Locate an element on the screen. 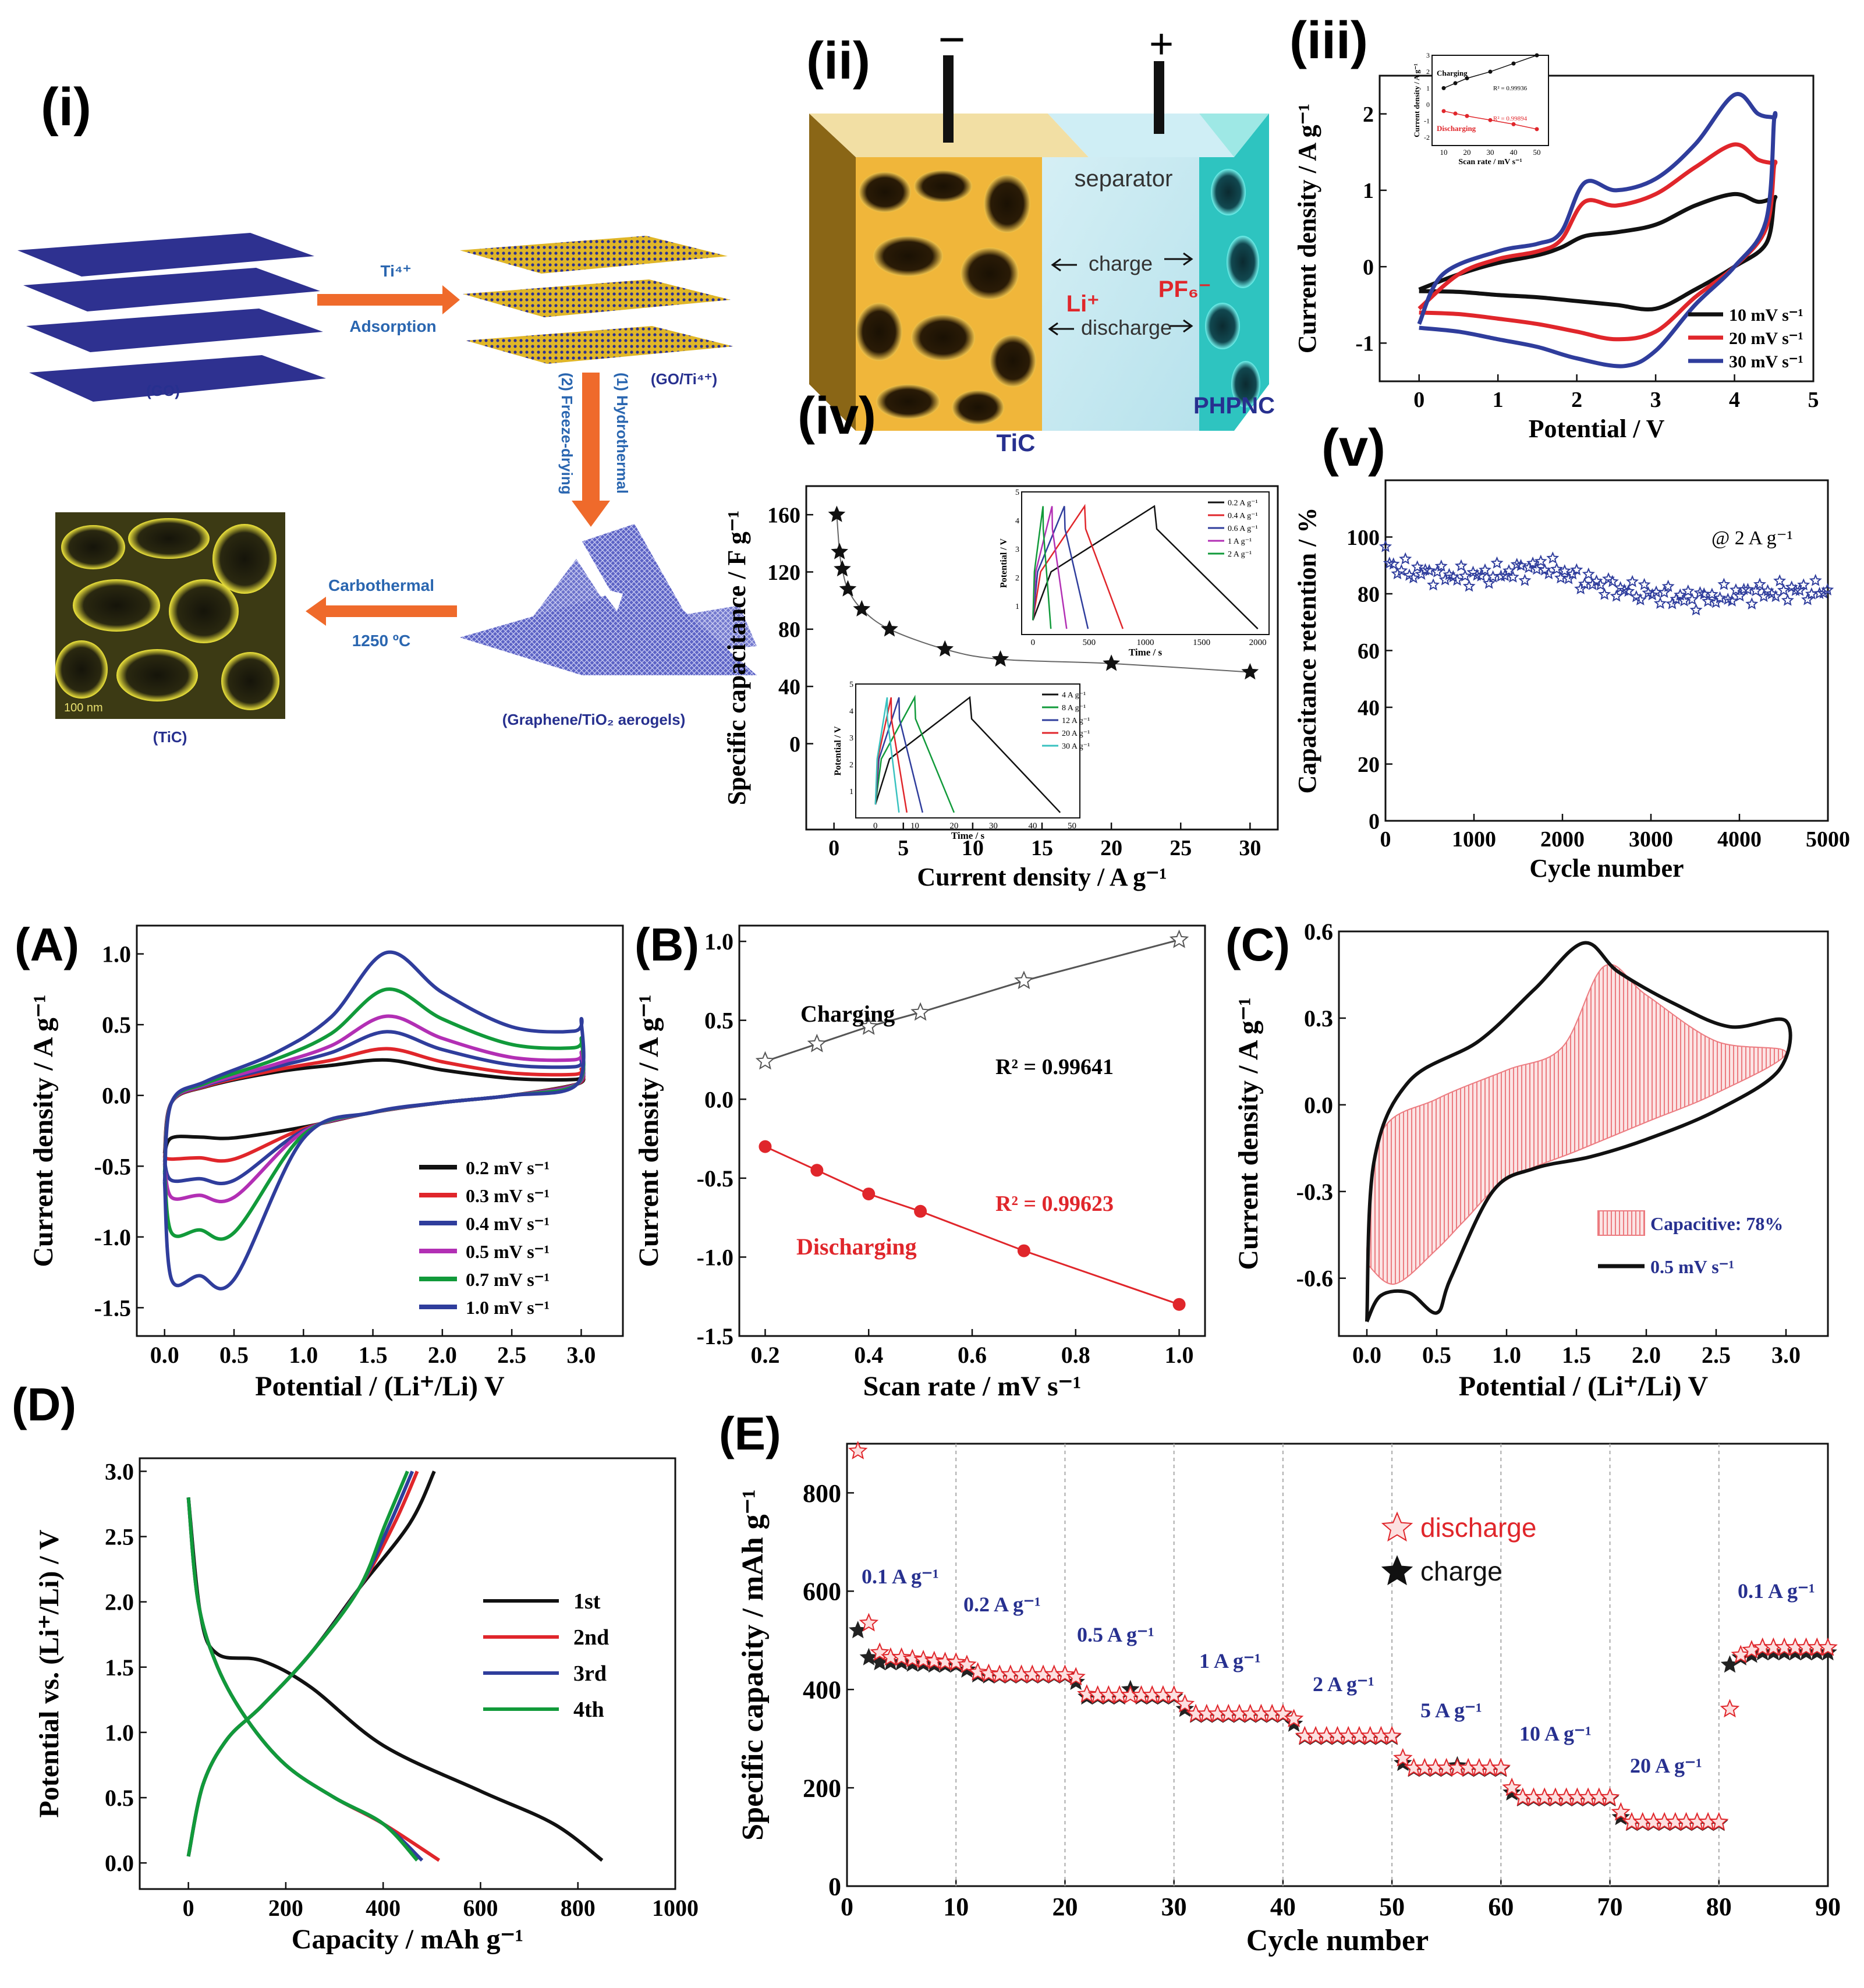  legend-label: 0.7 mV s⁻¹ is located at coordinates (508, 1279).